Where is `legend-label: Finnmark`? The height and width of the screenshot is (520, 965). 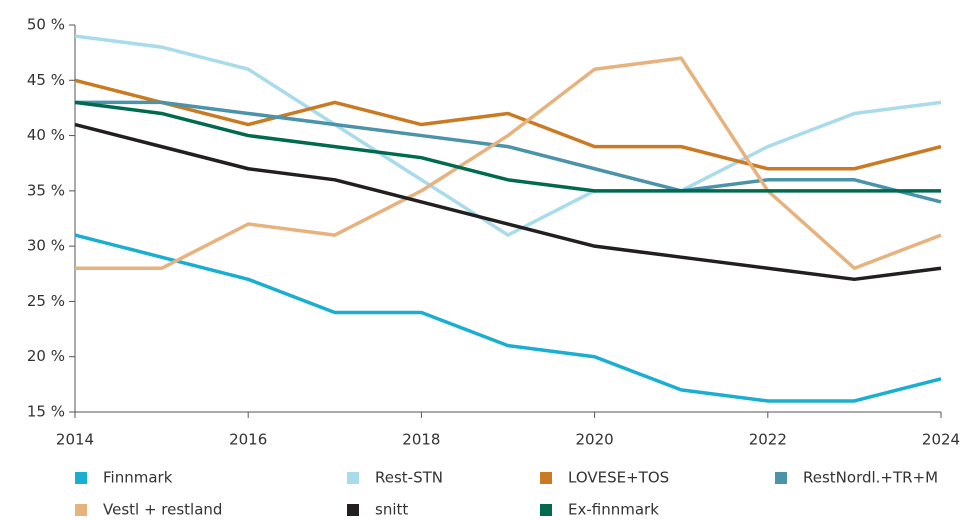 legend-label: Finnmark is located at coordinates (138, 478).